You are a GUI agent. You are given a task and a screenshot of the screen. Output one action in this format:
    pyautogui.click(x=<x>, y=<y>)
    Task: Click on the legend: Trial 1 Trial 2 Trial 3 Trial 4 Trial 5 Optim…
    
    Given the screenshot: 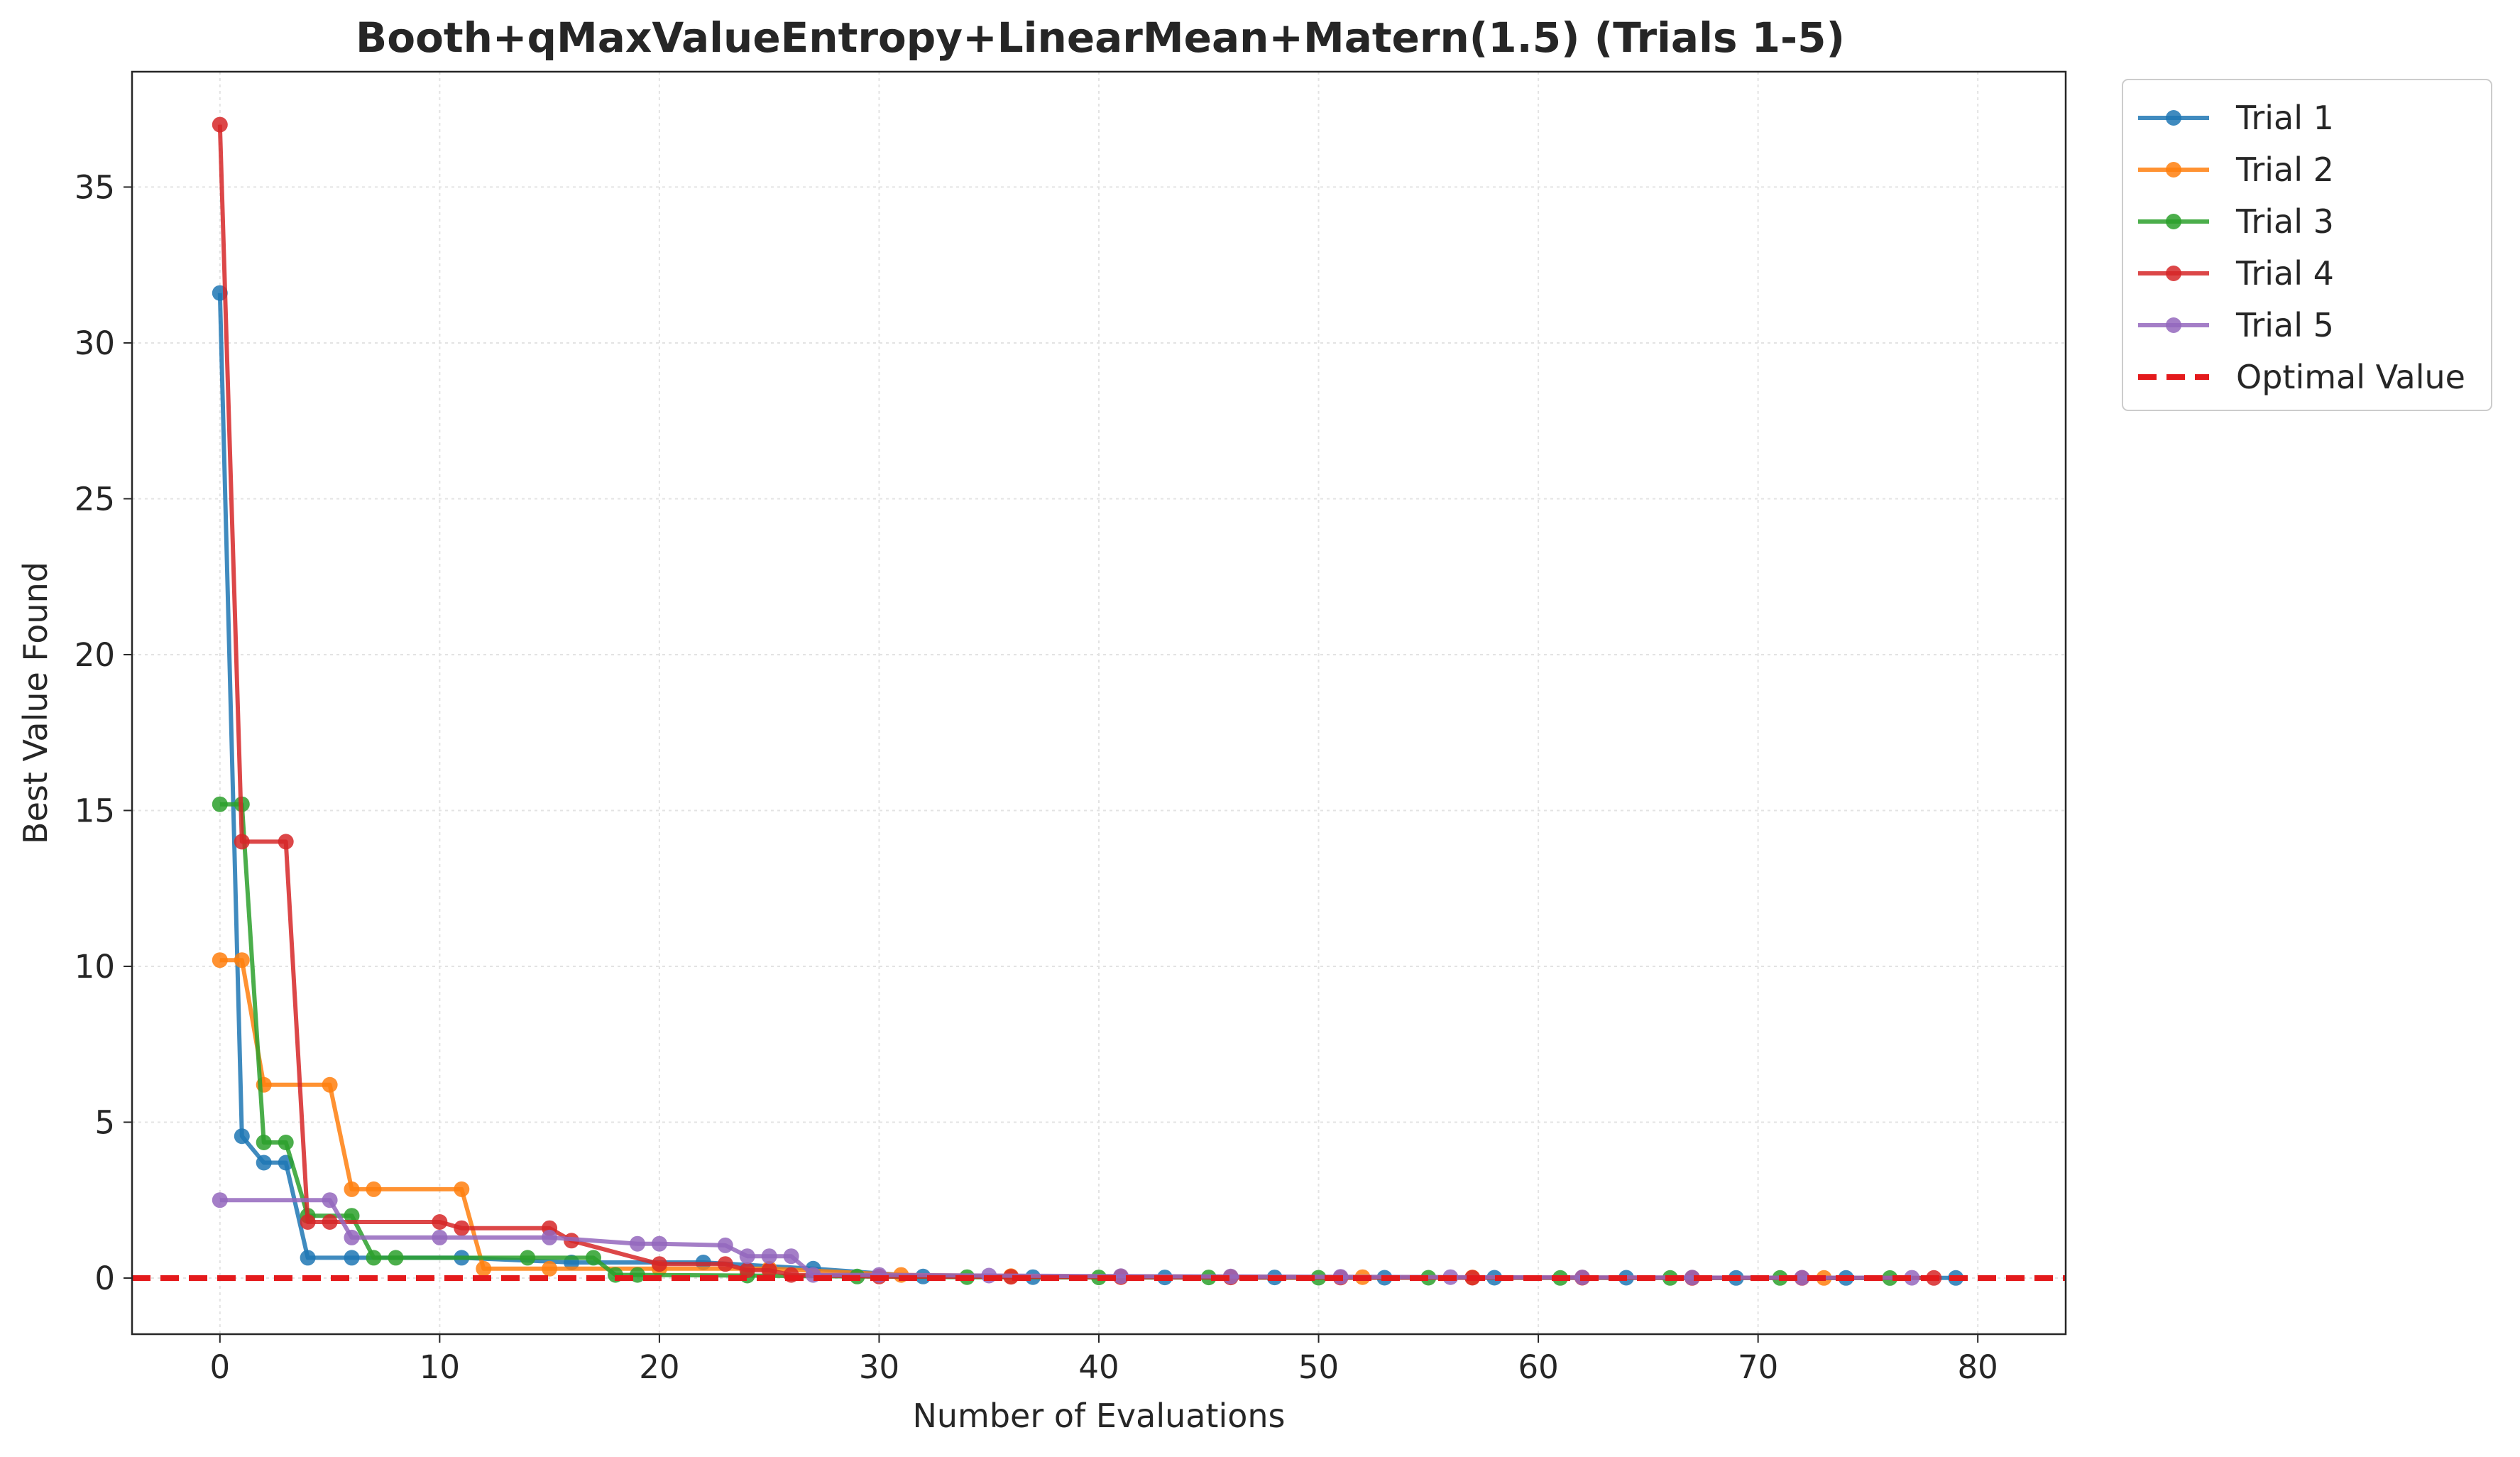 What is the action you would take?
    pyautogui.click(x=2307, y=245)
    